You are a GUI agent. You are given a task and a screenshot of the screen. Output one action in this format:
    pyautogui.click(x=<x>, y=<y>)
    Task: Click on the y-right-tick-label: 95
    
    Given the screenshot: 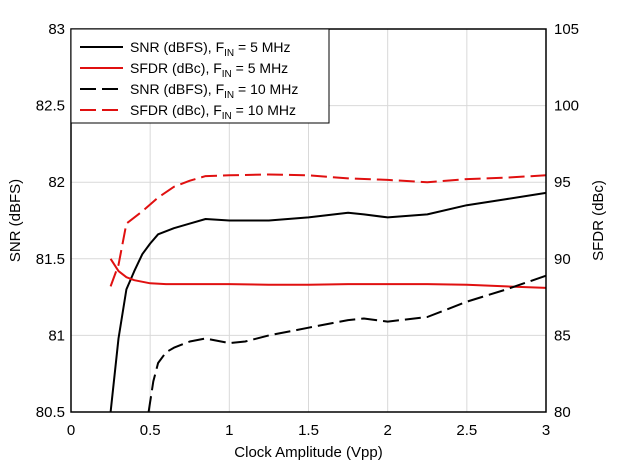 What is the action you would take?
    pyautogui.click(x=562, y=182)
    